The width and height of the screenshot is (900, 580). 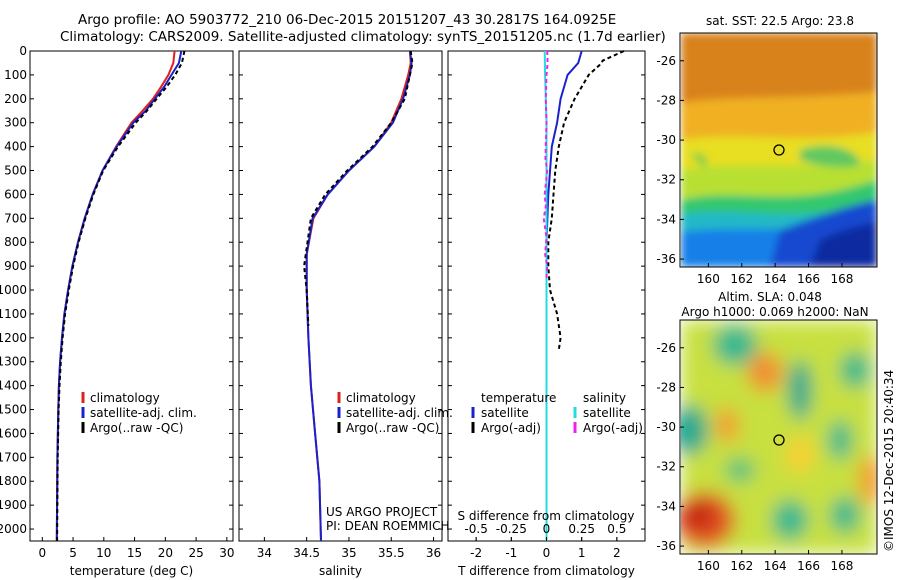 What do you see at coordinates (348, 553) in the screenshot?
I see `x-tick-label: 35` at bounding box center [348, 553].